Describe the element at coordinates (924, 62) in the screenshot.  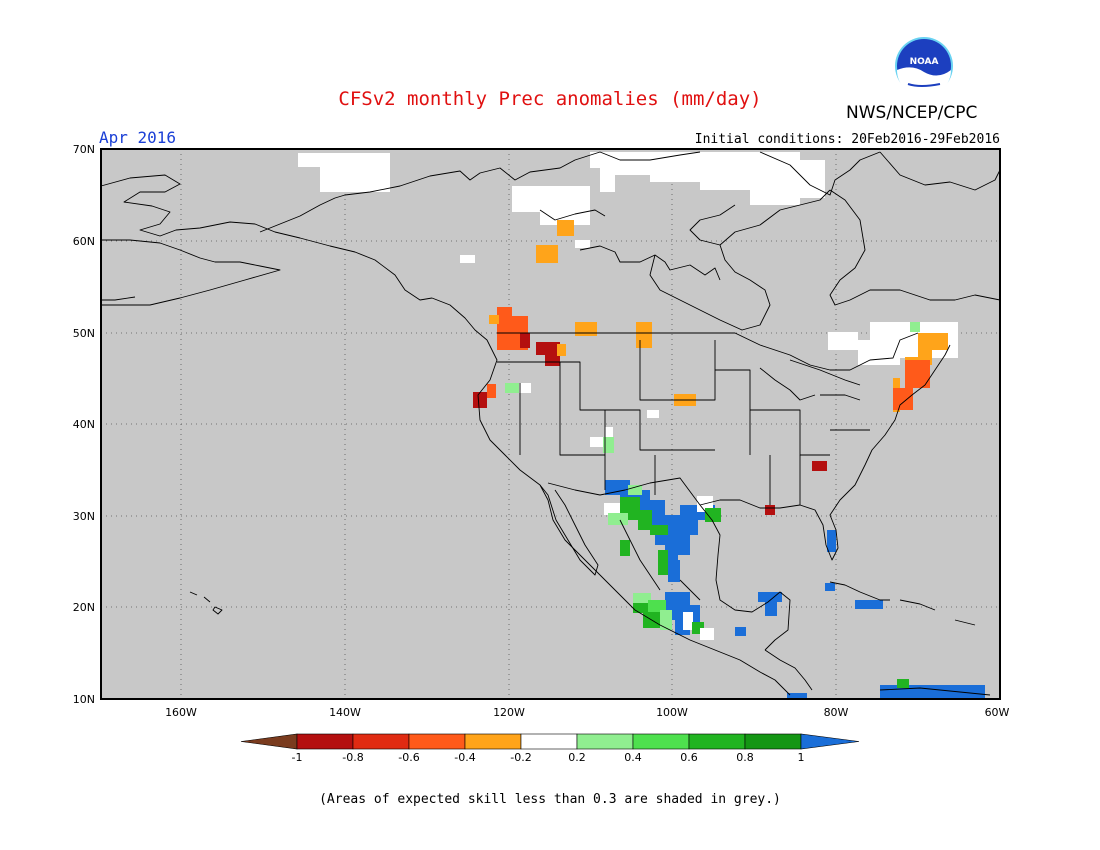
I see `logo-text: NOAA` at that location.